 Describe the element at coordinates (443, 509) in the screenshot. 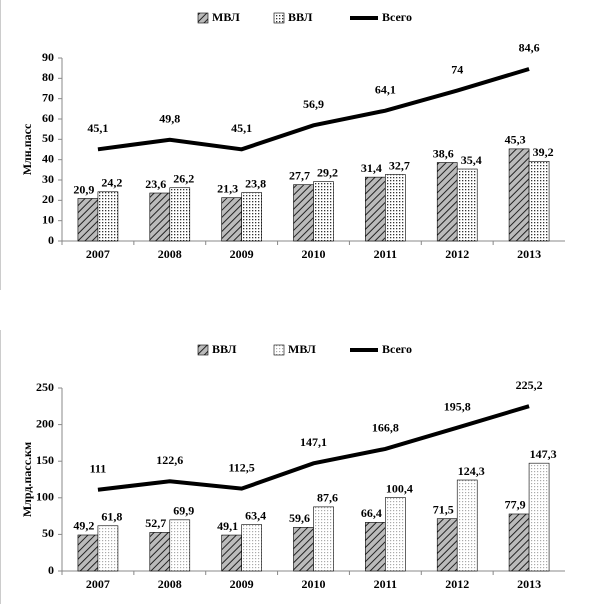

I see `data-label: 71,5` at that location.